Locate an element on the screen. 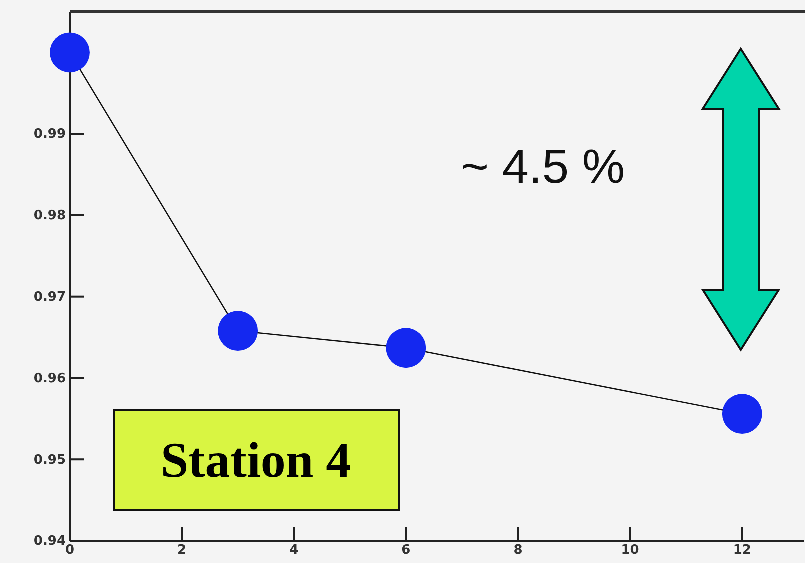 The image size is (805, 563). y-tick-label: 0.96 is located at coordinates (50, 378).